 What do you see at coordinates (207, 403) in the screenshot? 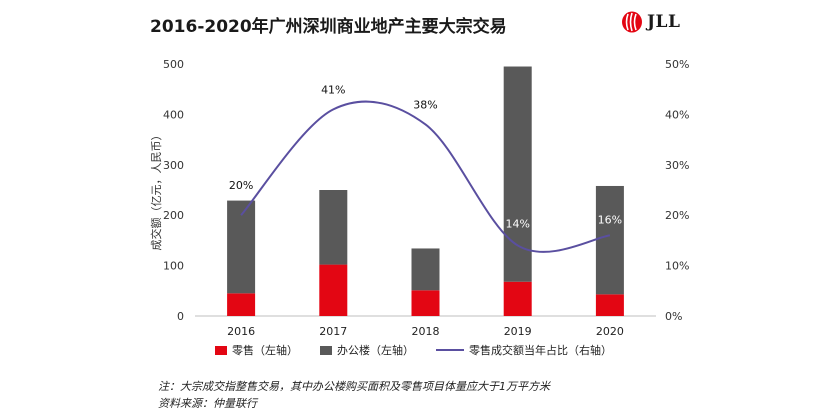
I see `source-text: 资料来源：仲量联行` at bounding box center [207, 403].